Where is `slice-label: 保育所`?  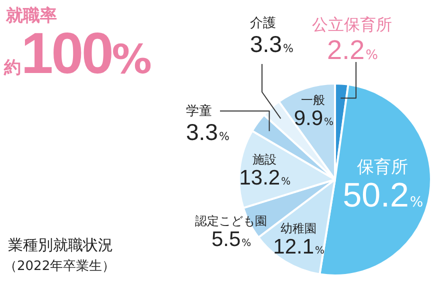 slice-label: 保育所 is located at coordinates (382, 168).